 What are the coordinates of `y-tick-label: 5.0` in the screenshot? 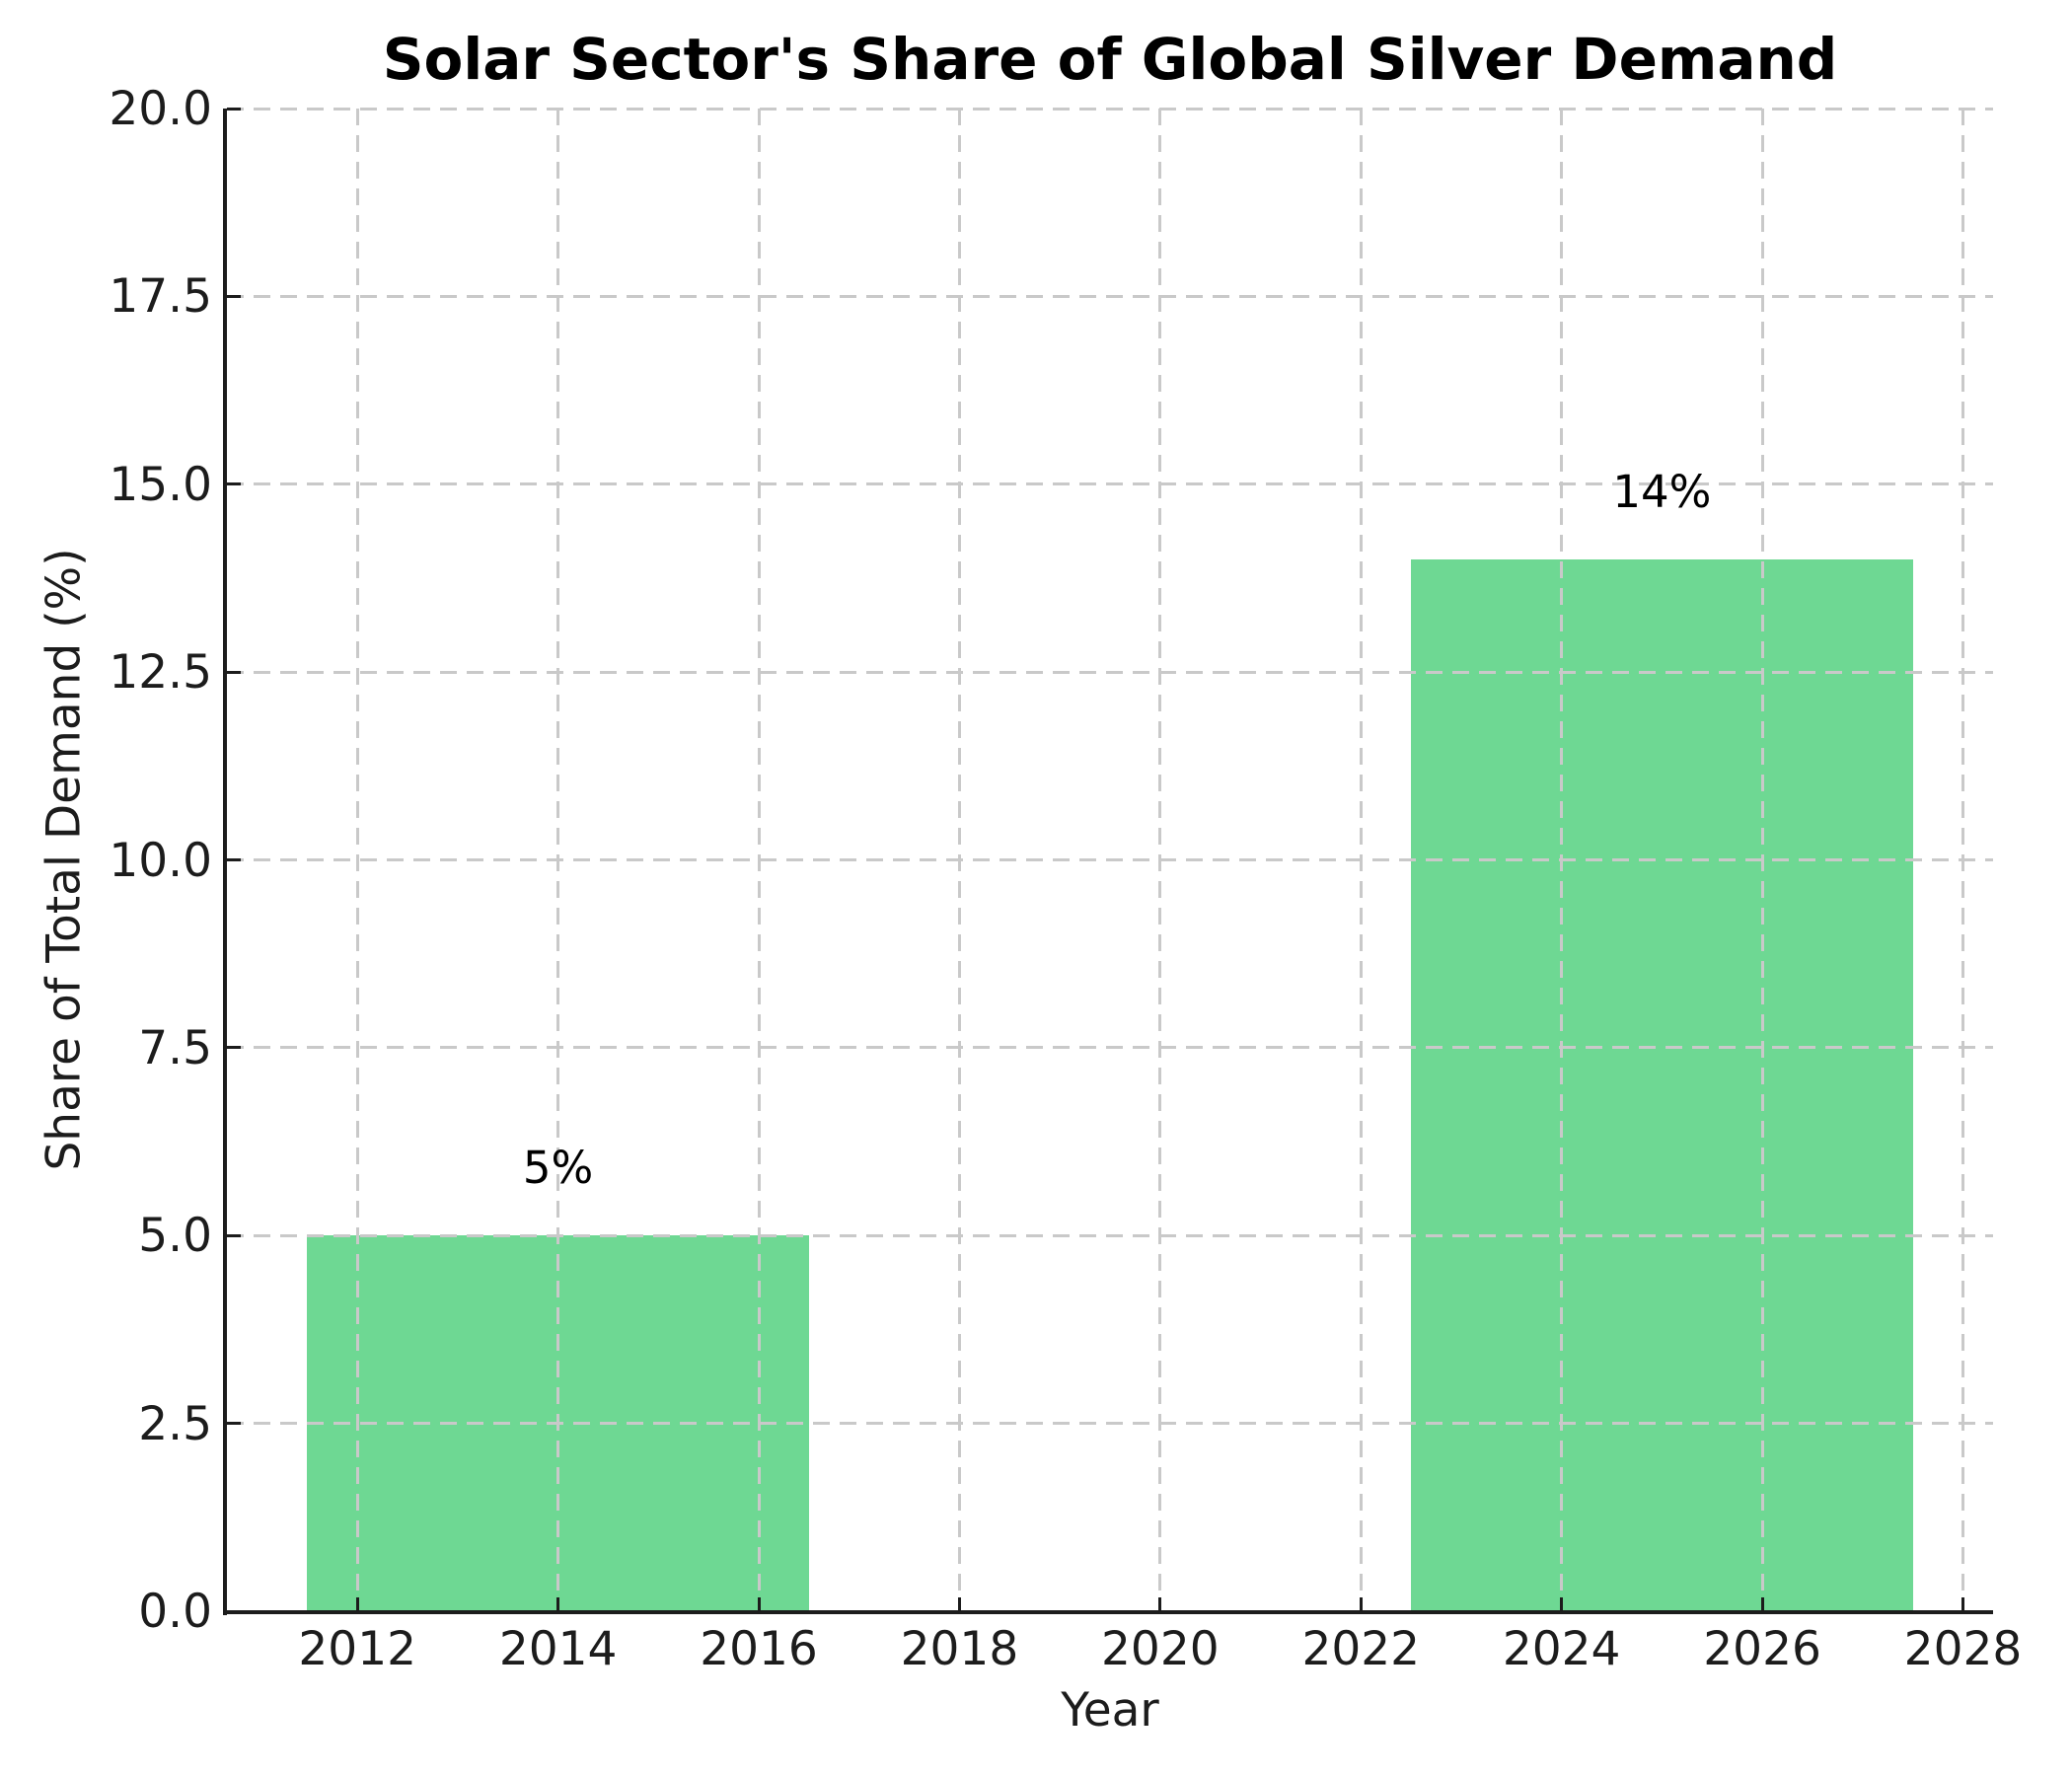 It's located at (175, 1237).